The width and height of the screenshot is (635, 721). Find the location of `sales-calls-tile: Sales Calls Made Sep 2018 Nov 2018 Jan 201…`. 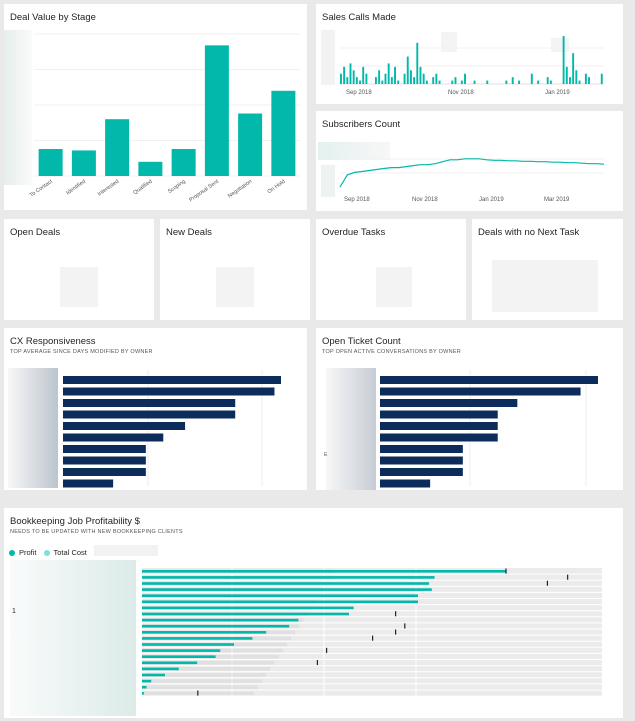

sales-calls-tile: Sales Calls Made Sep 2018 Nov 2018 Jan 201… is located at coordinates (469, 54).